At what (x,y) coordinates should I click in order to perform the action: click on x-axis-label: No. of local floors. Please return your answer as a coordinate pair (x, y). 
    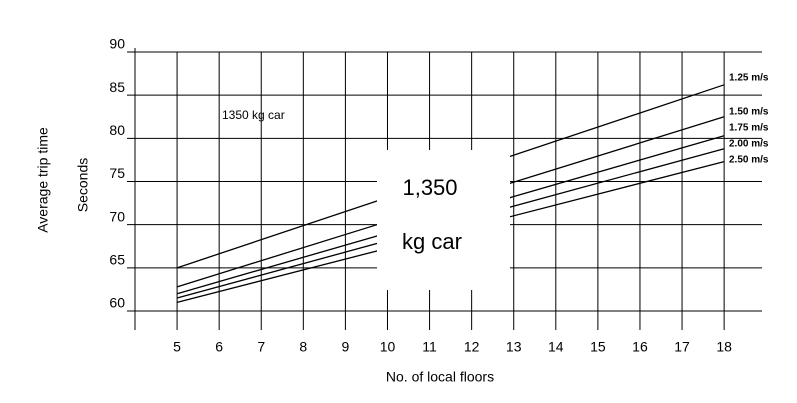
    Looking at the image, I should click on (440, 377).